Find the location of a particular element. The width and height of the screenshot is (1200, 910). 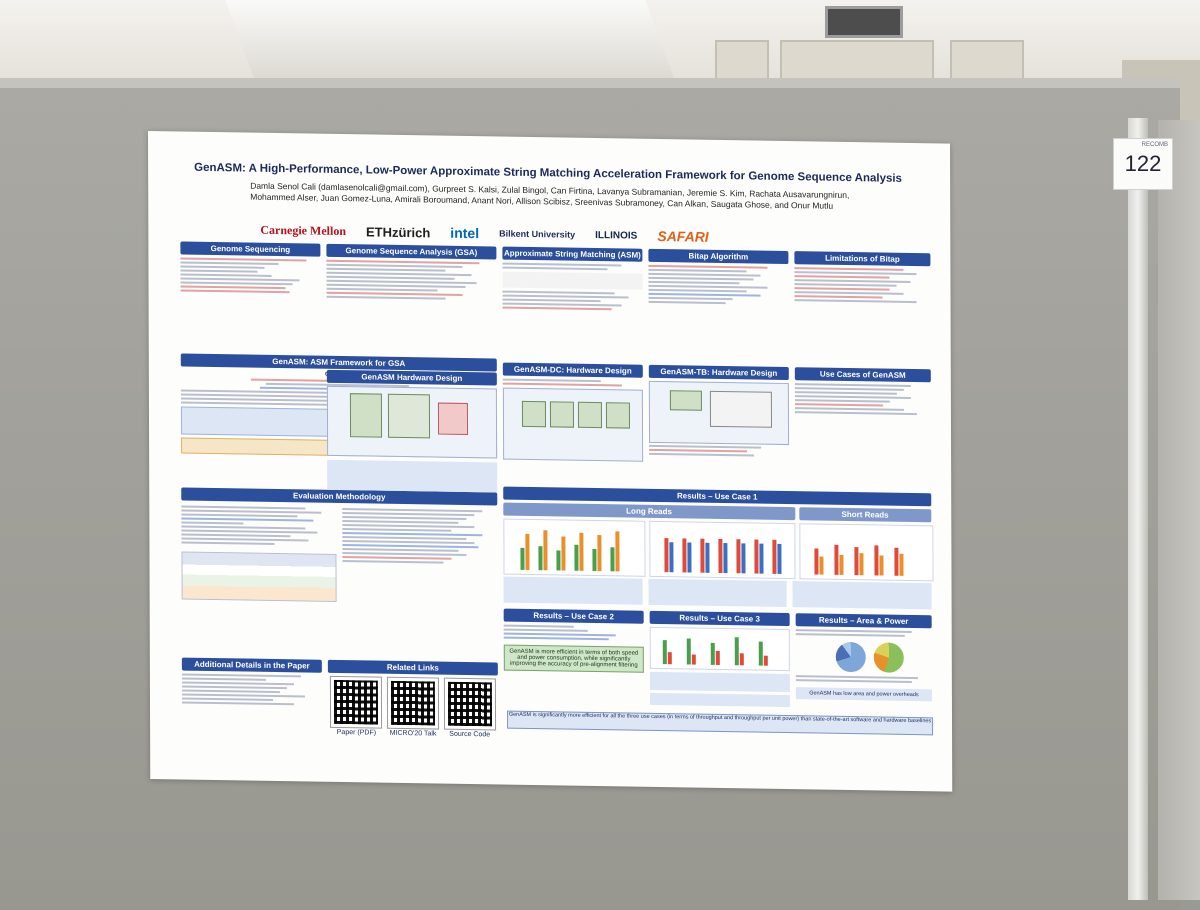

limitations-section: Limitations of Bitap is located at coordinates (862, 278).